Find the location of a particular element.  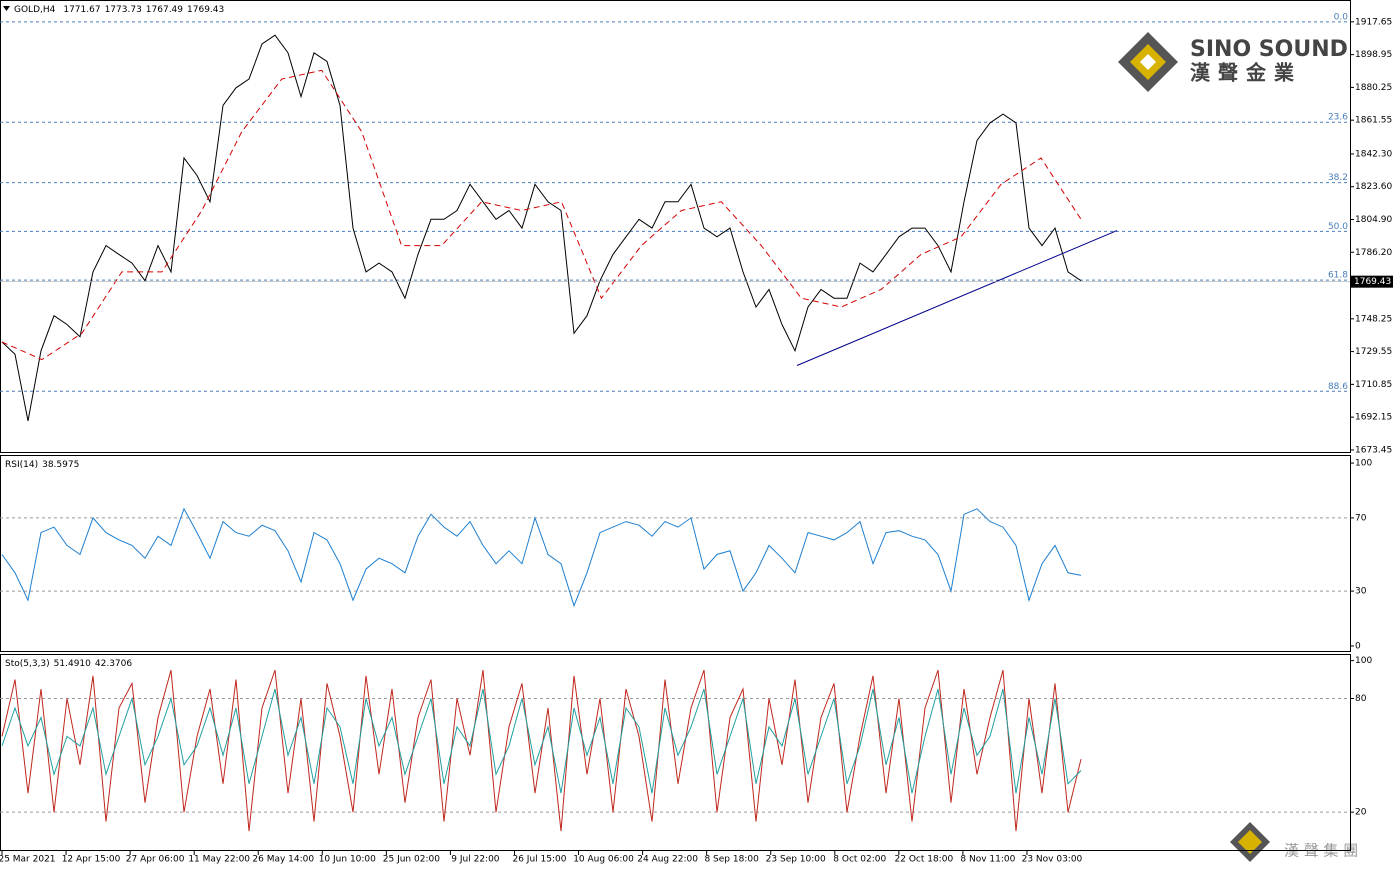

y-tick-label: 1729.55 is located at coordinates (1373, 352).